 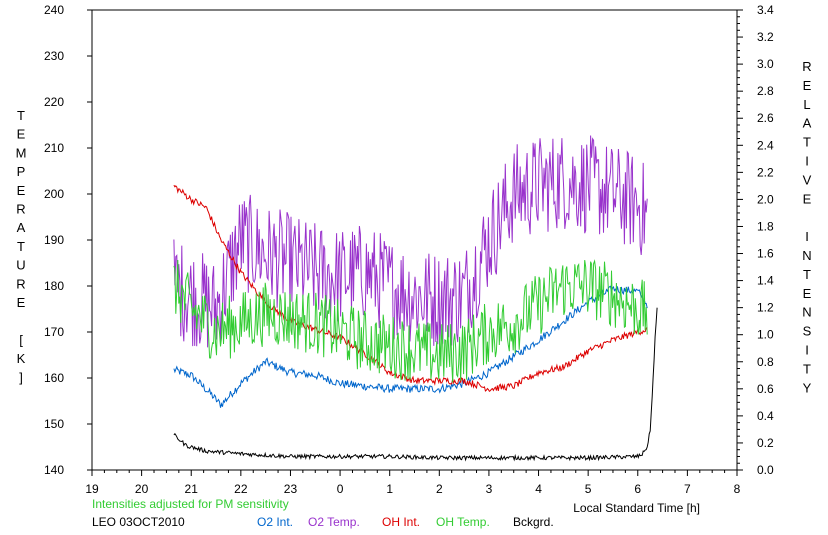 What do you see at coordinates (765, 37) in the screenshot?
I see `right-tick-label: 3.2` at bounding box center [765, 37].